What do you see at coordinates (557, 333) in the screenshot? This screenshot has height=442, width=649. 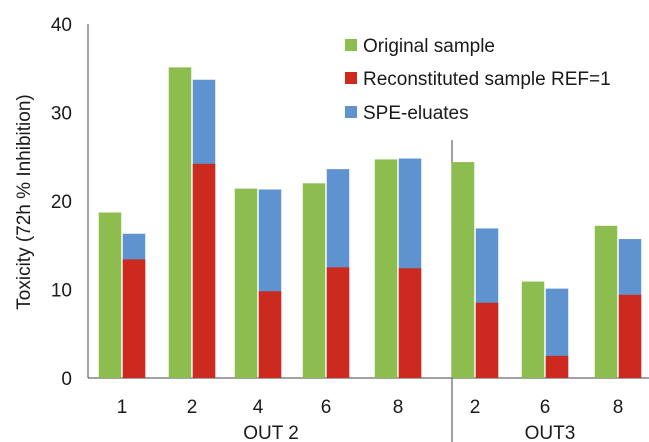 I see `bar-spe-eluates` at bounding box center [557, 333].